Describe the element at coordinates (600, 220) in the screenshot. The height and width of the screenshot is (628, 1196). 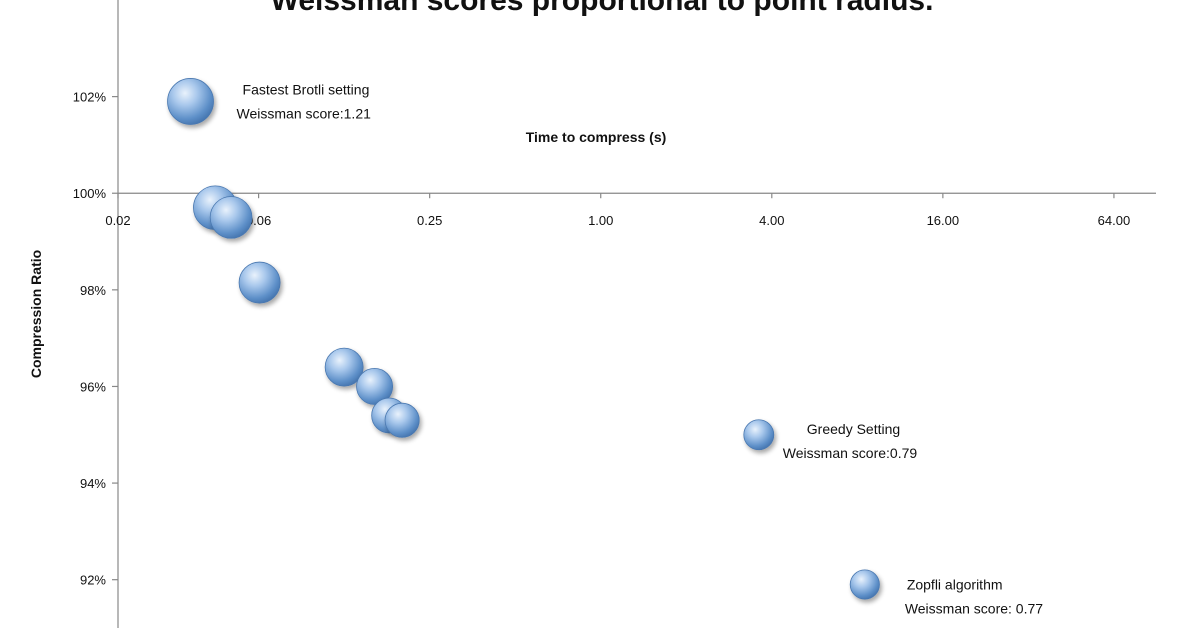
I see `x-tick-label: 1.00` at that location.